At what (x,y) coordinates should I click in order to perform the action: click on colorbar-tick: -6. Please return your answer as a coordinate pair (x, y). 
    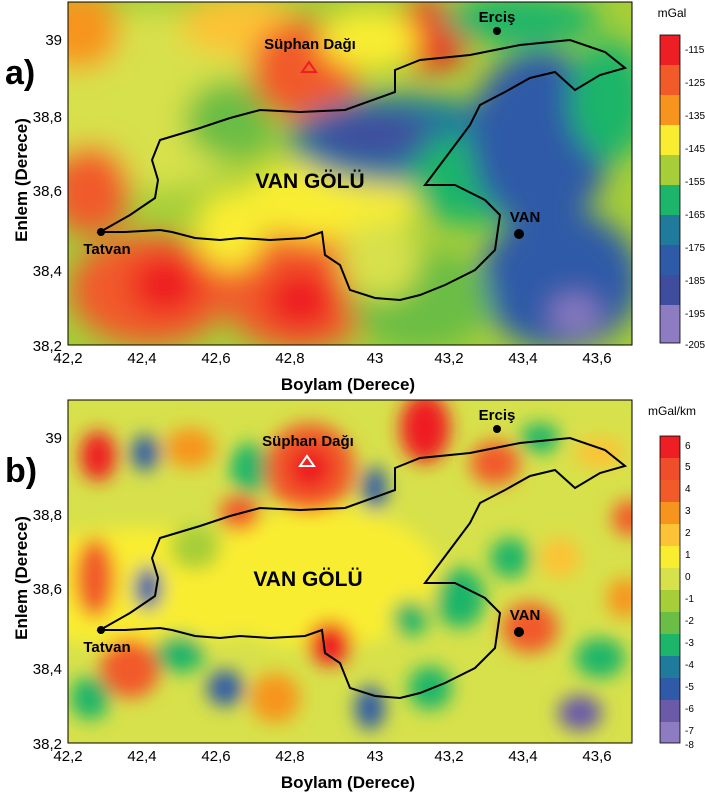
    Looking at the image, I should click on (689, 709).